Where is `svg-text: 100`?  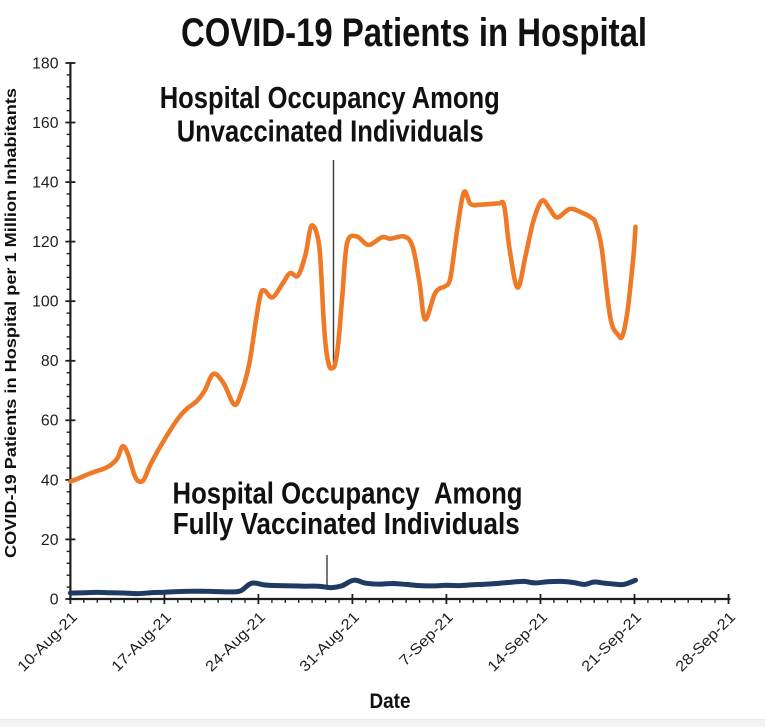 svg-text: 100 is located at coordinates (45, 302).